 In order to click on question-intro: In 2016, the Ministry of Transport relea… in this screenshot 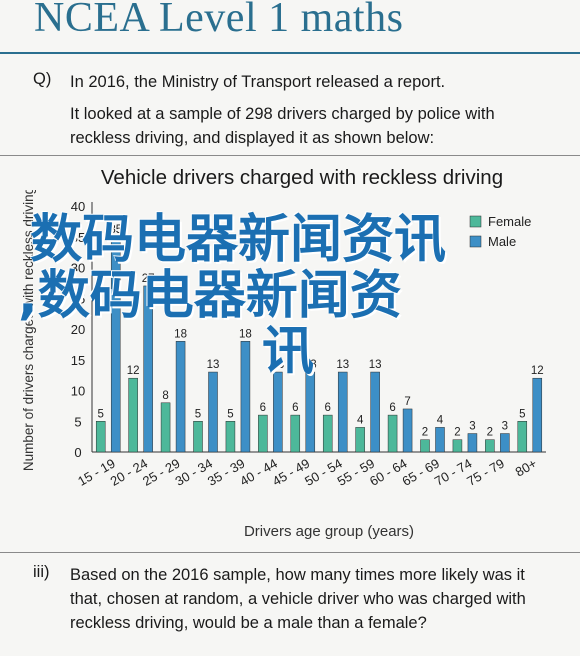, I will do `click(258, 82)`.